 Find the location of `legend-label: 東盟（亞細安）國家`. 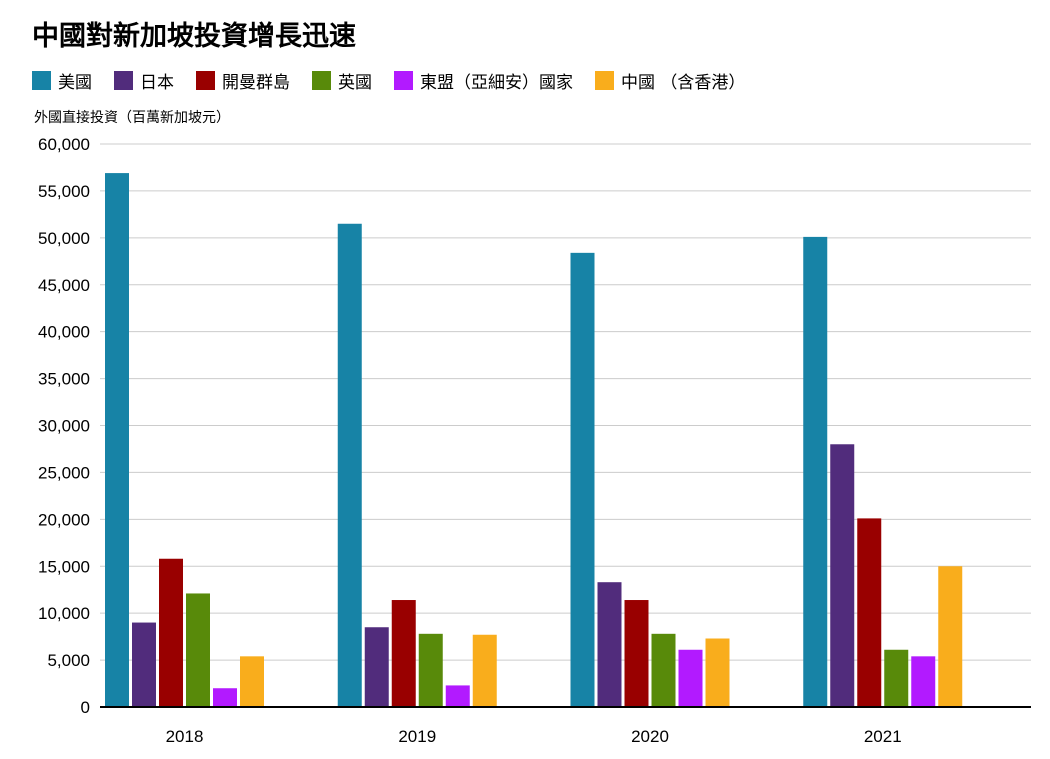

legend-label: 東盟（亞細安）國家 is located at coordinates (496, 83).